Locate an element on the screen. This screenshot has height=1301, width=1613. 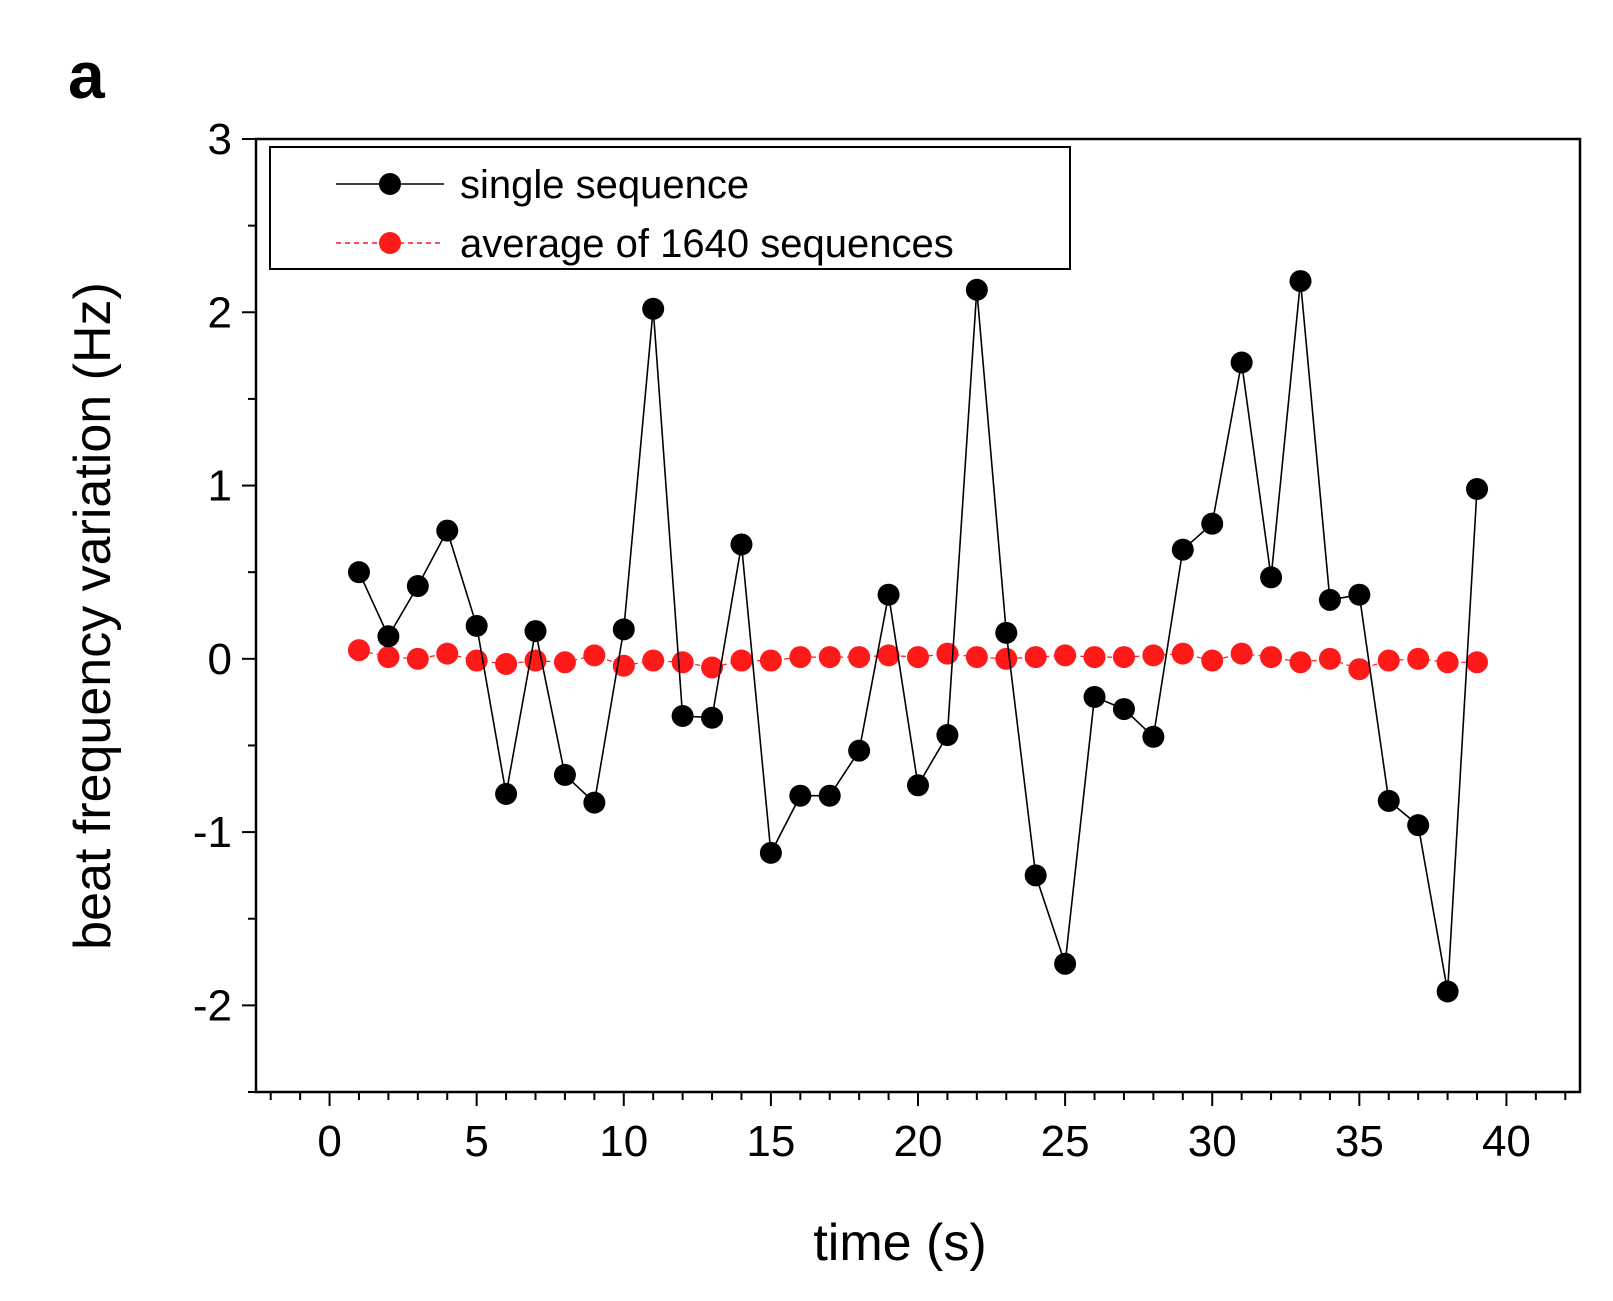
legend-marker-single-sequence is located at coordinates (390, 184).